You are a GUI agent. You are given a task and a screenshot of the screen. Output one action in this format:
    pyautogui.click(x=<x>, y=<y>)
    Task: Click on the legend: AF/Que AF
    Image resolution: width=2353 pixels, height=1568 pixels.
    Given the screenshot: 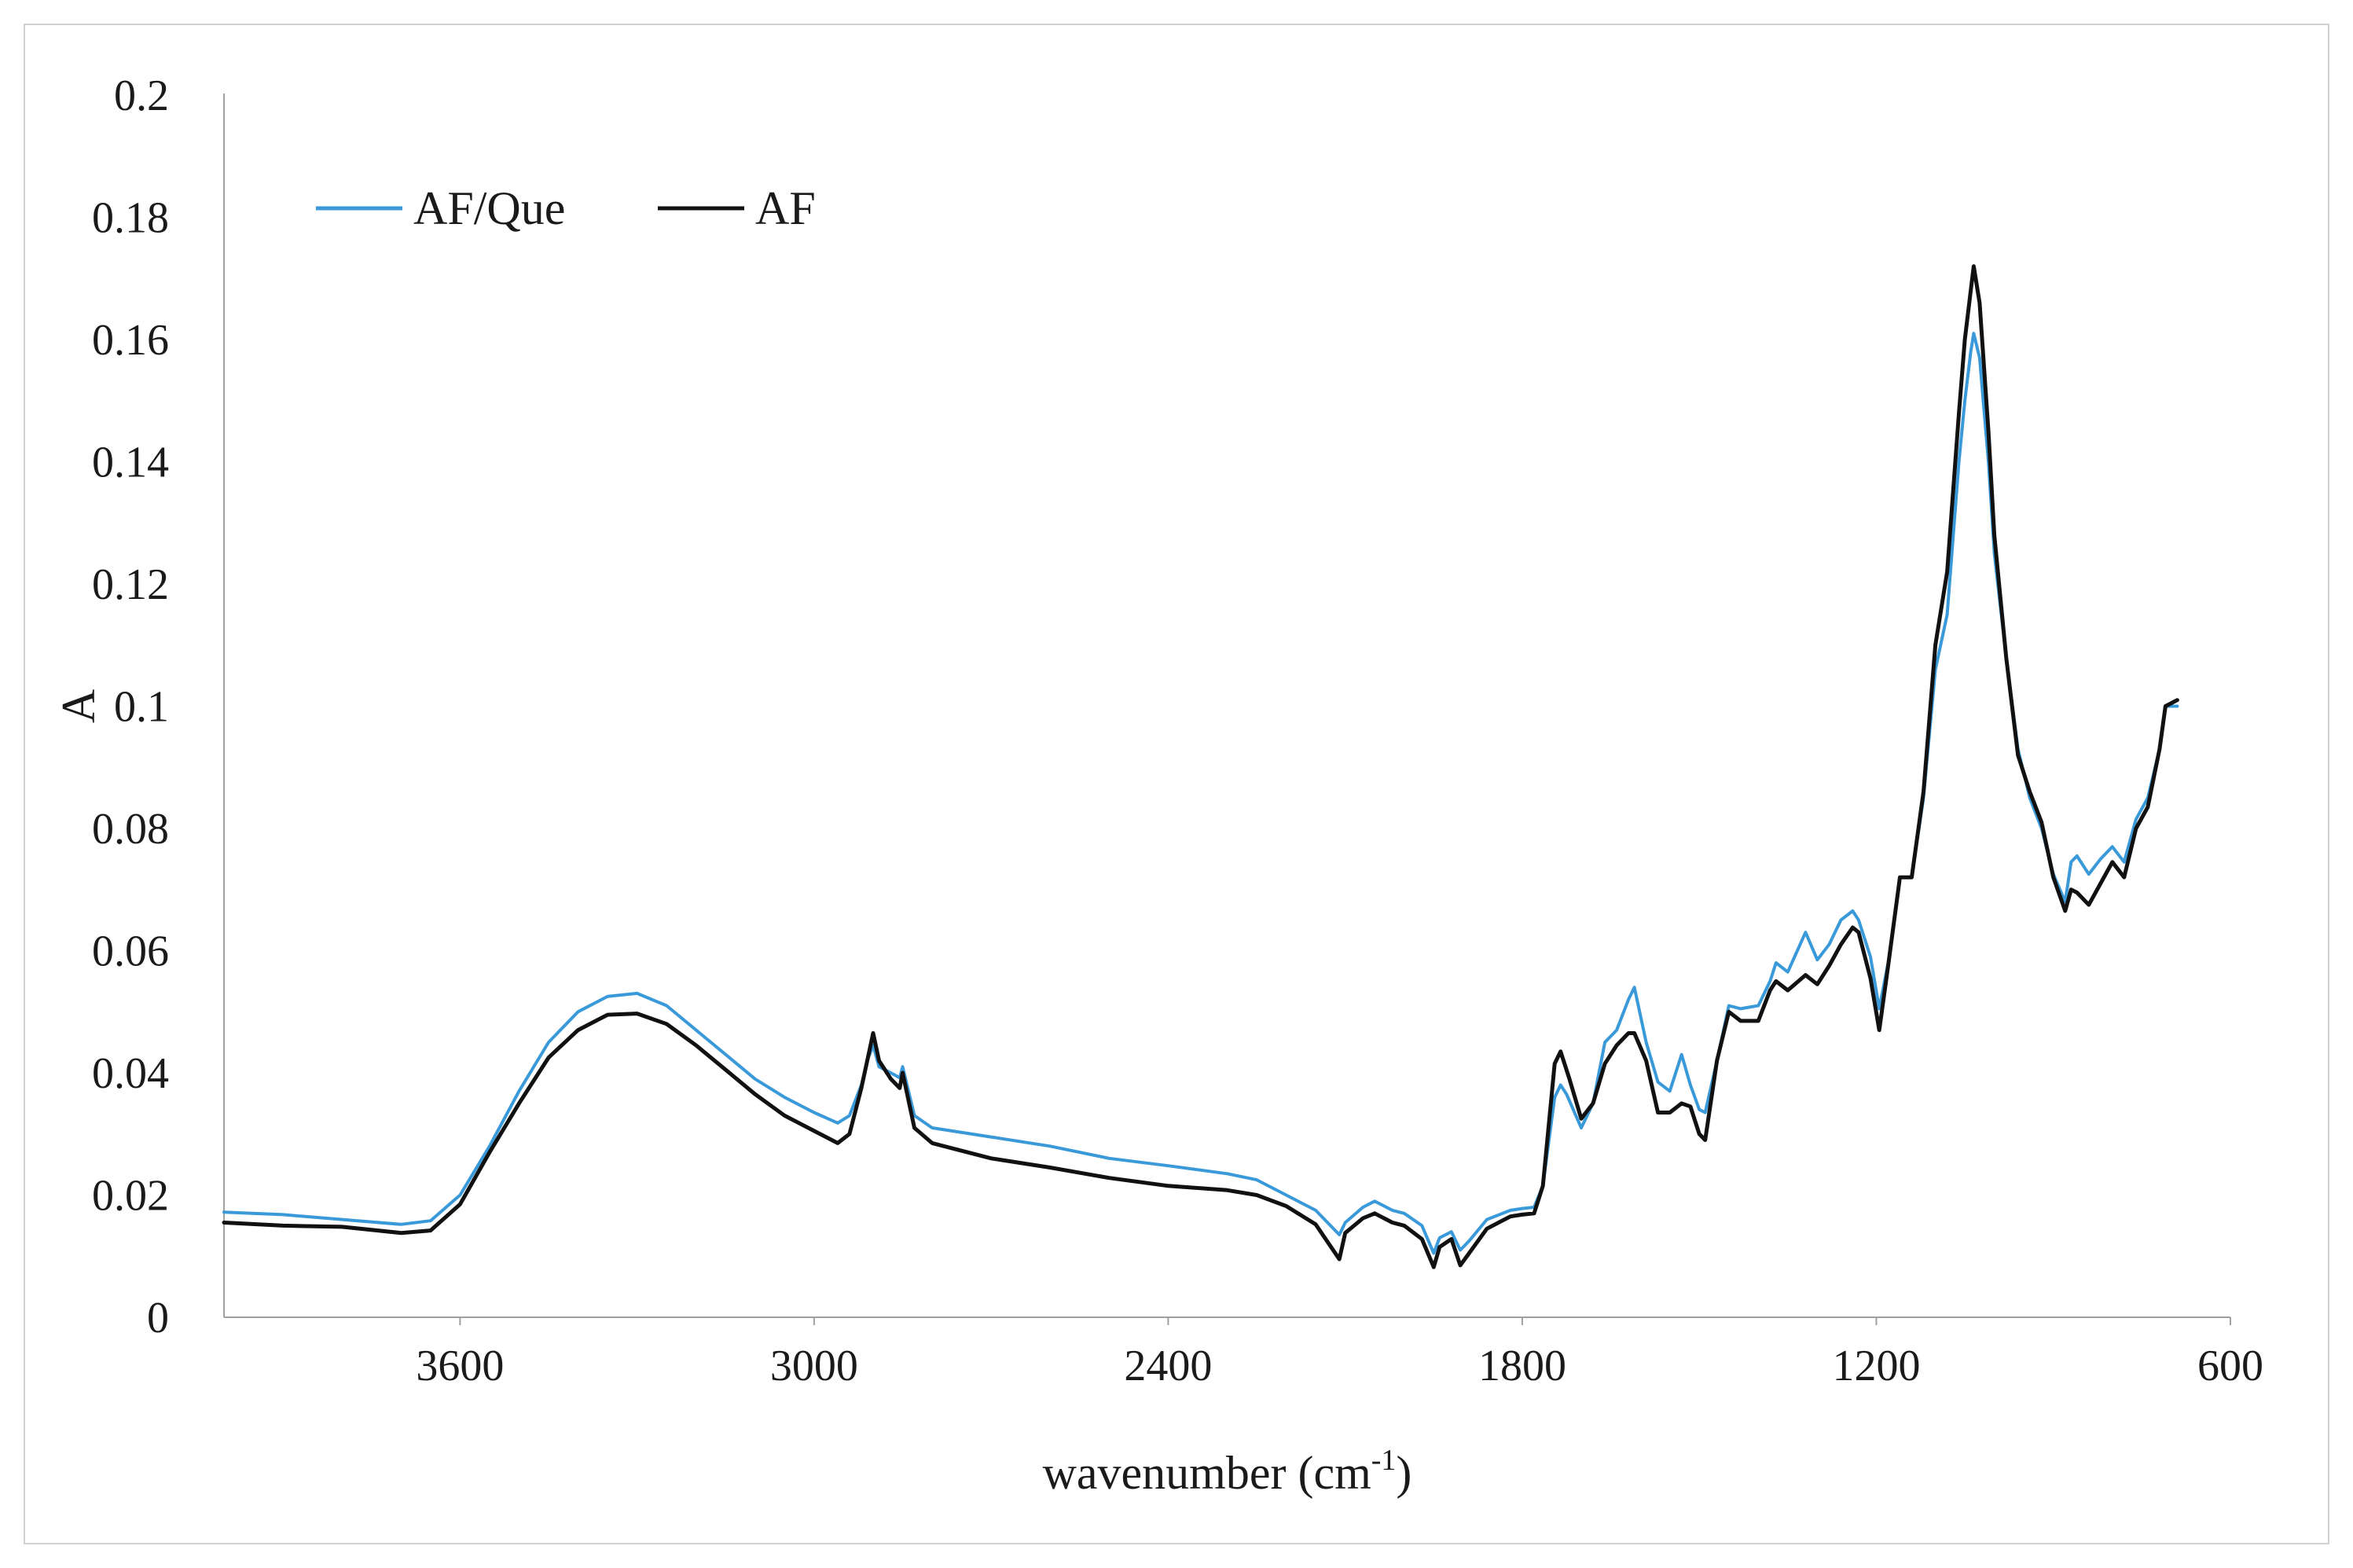 What is the action you would take?
    pyautogui.click(x=566, y=208)
    